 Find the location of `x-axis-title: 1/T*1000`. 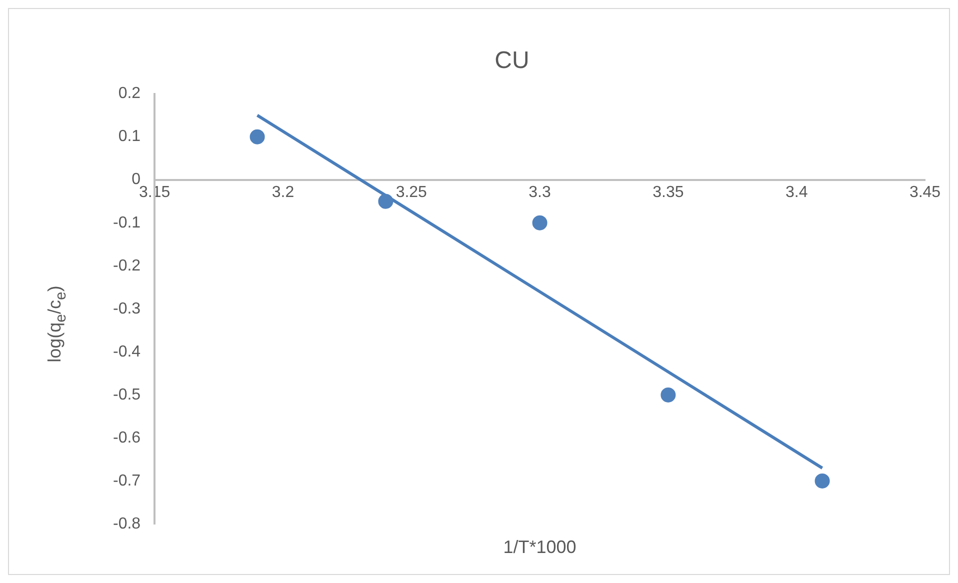

x-axis-title: 1/T*1000 is located at coordinates (539, 546).